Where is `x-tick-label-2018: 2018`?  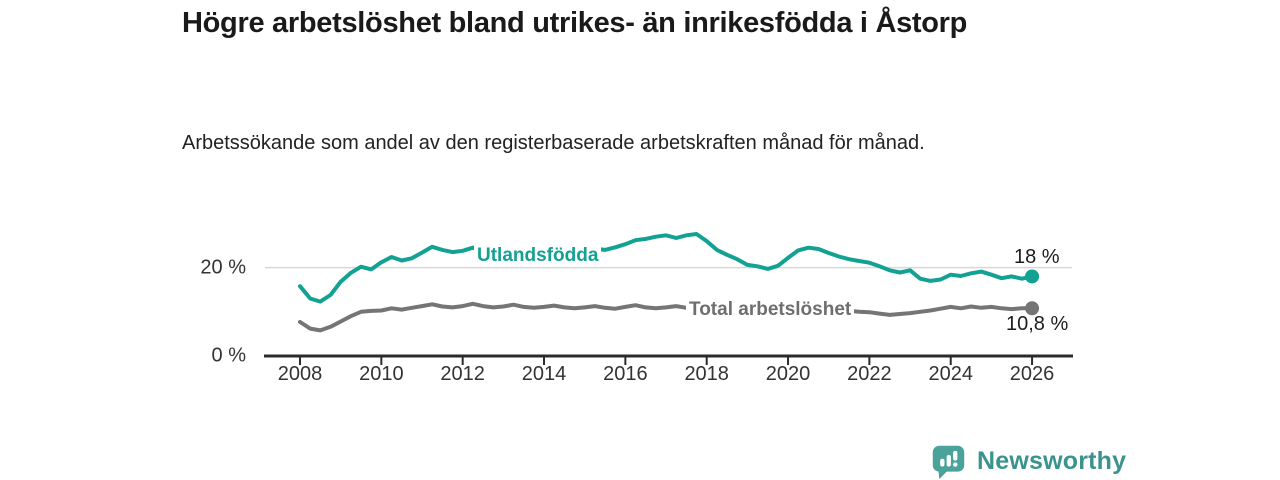 x-tick-label-2018: 2018 is located at coordinates (706, 374).